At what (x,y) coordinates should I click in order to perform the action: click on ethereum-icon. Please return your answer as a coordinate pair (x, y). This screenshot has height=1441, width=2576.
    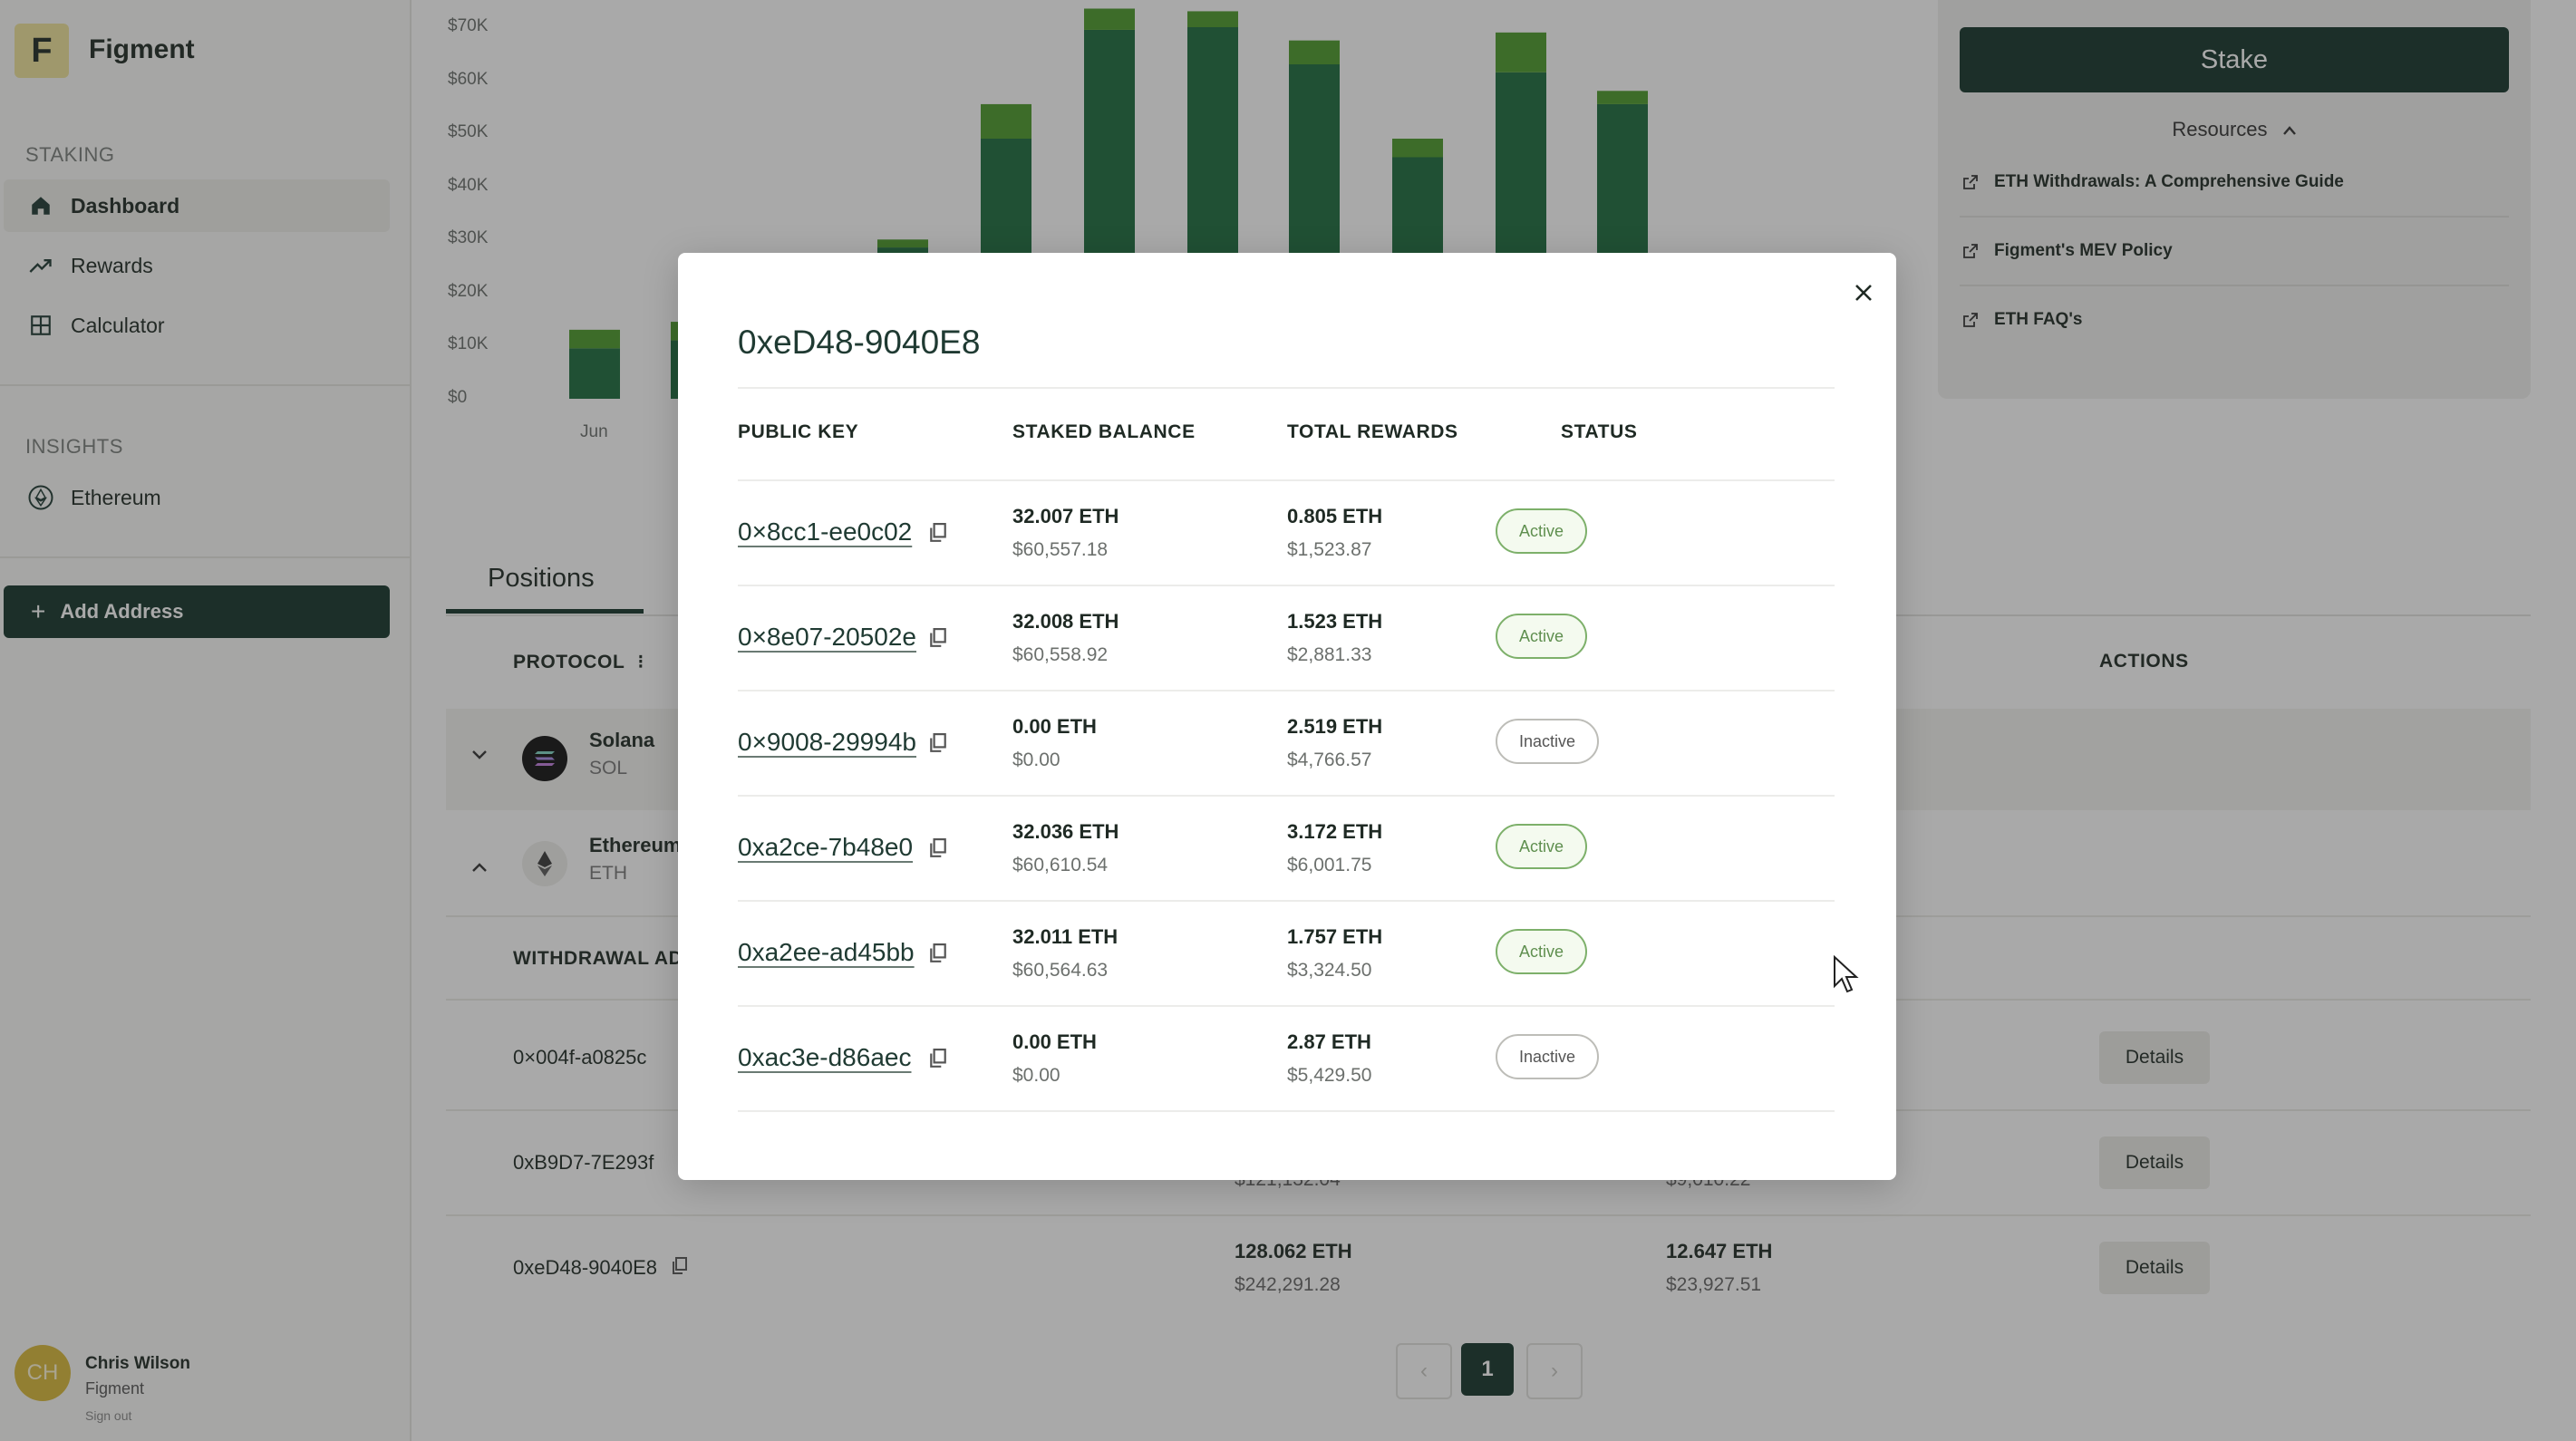
    Looking at the image, I should click on (544, 863).